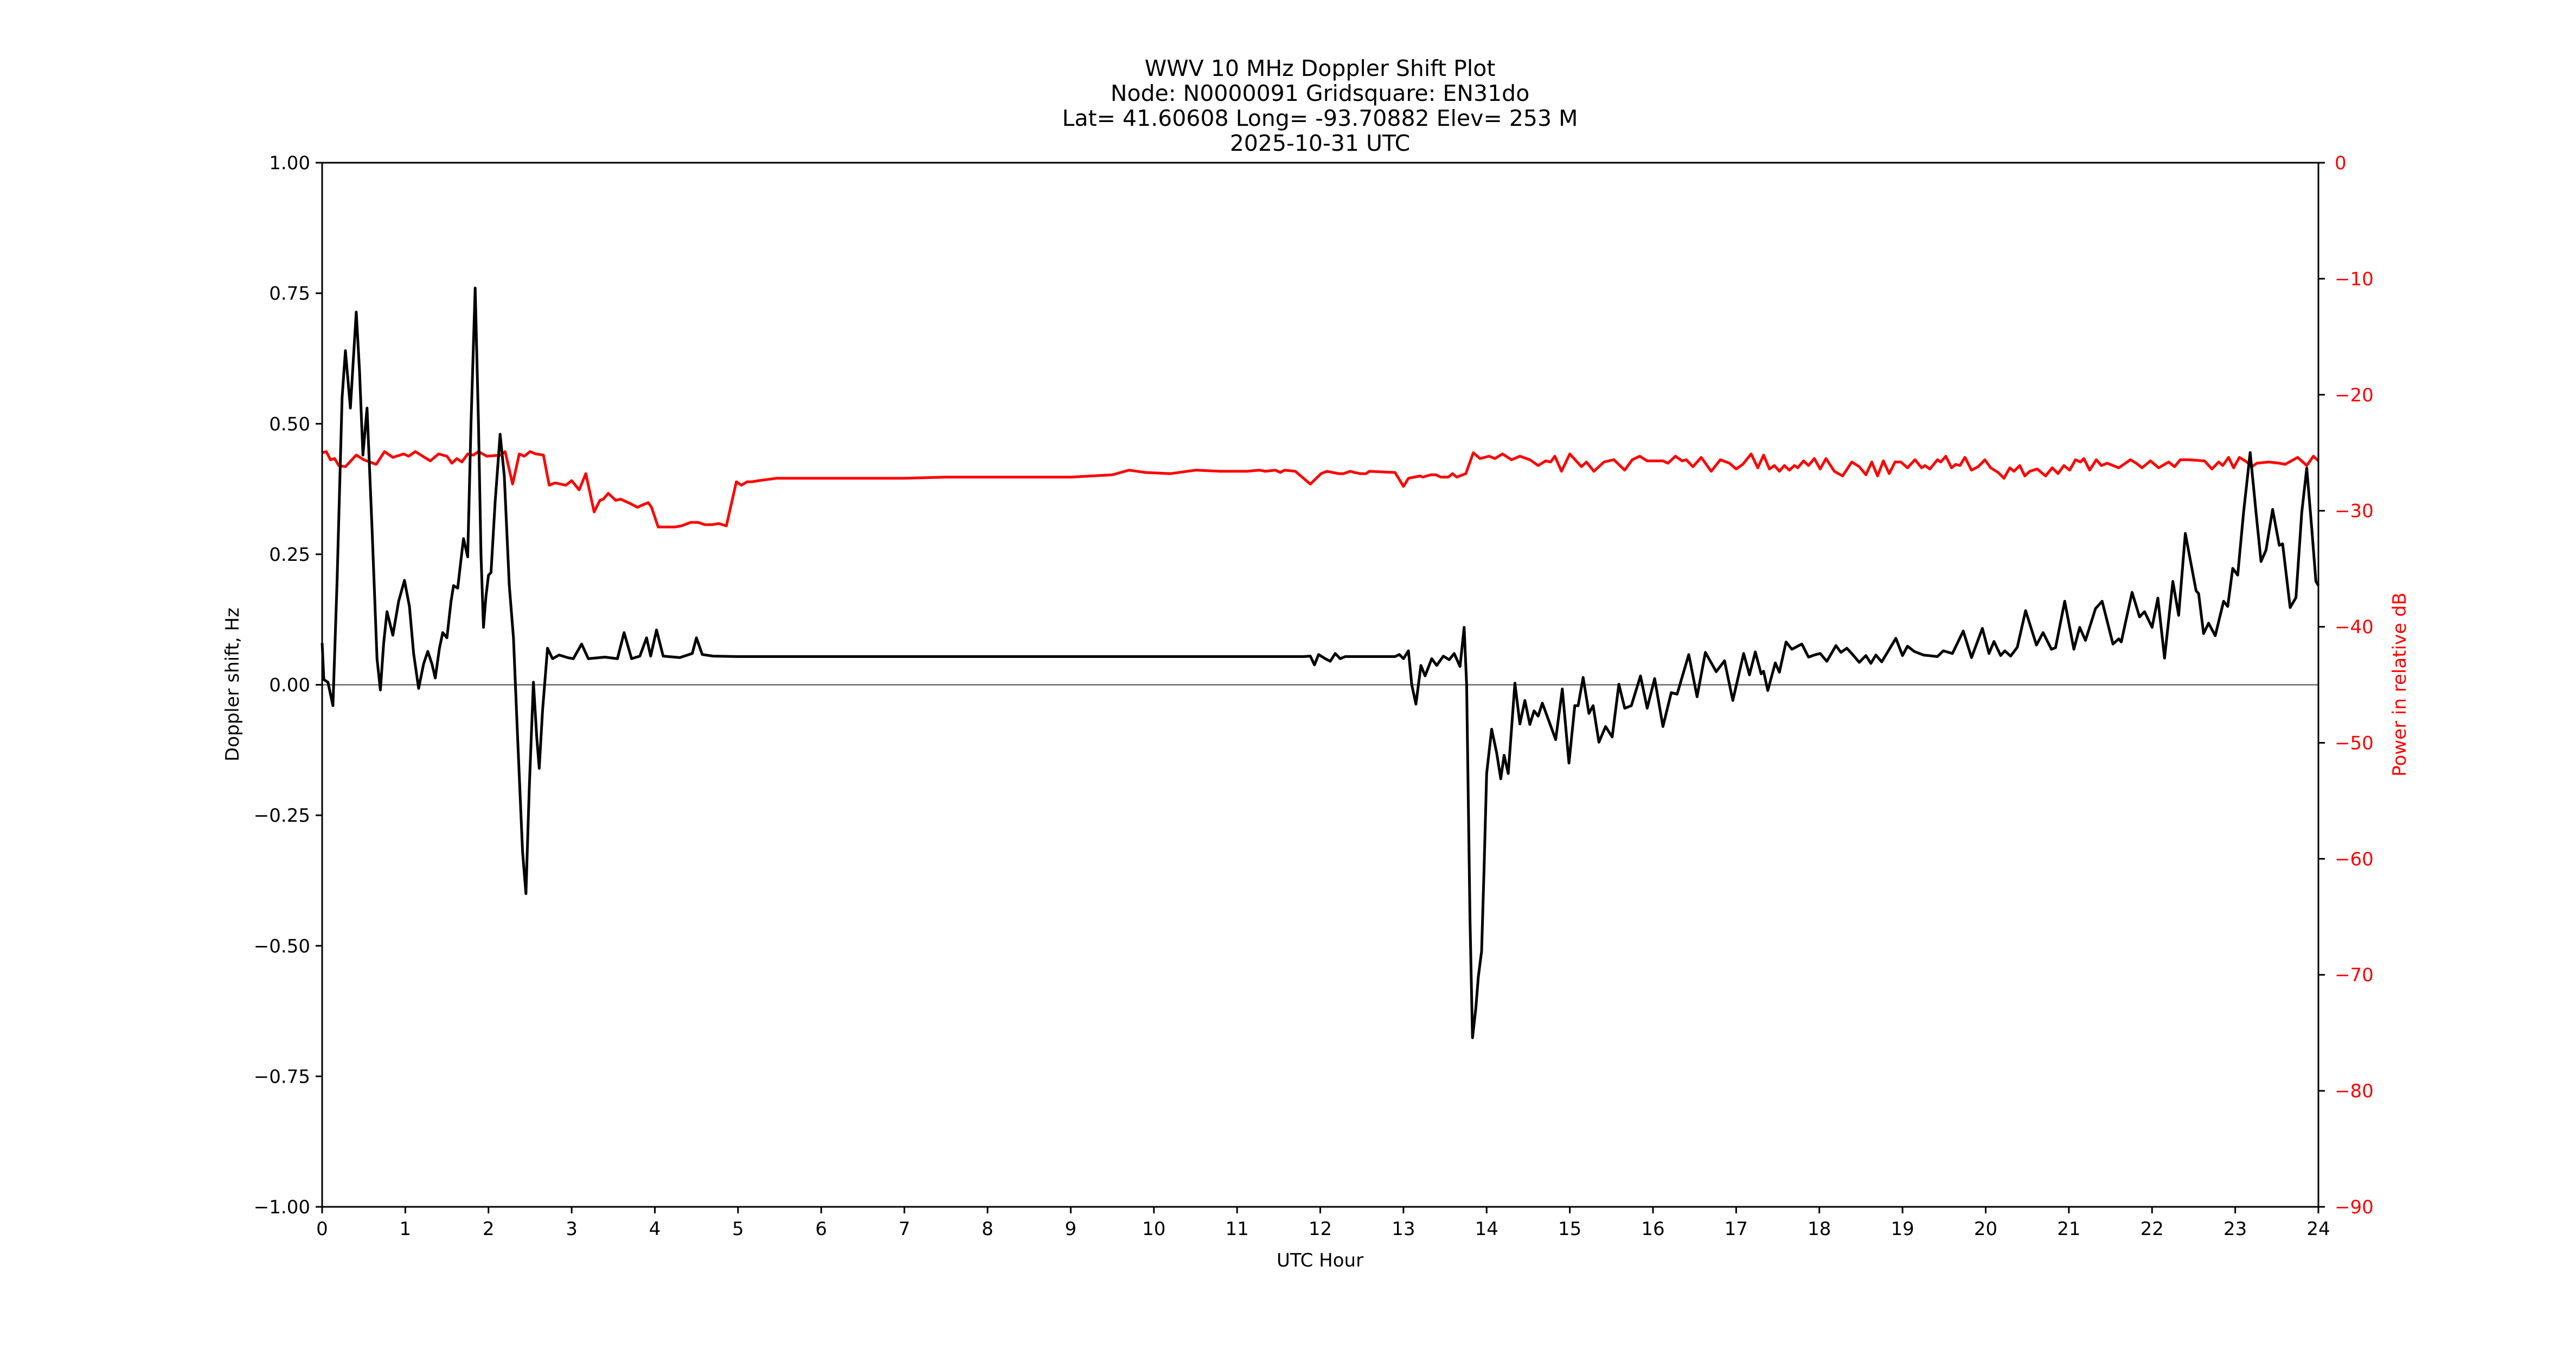  I want to click on x-tick-label: 0, so click(322, 1229).